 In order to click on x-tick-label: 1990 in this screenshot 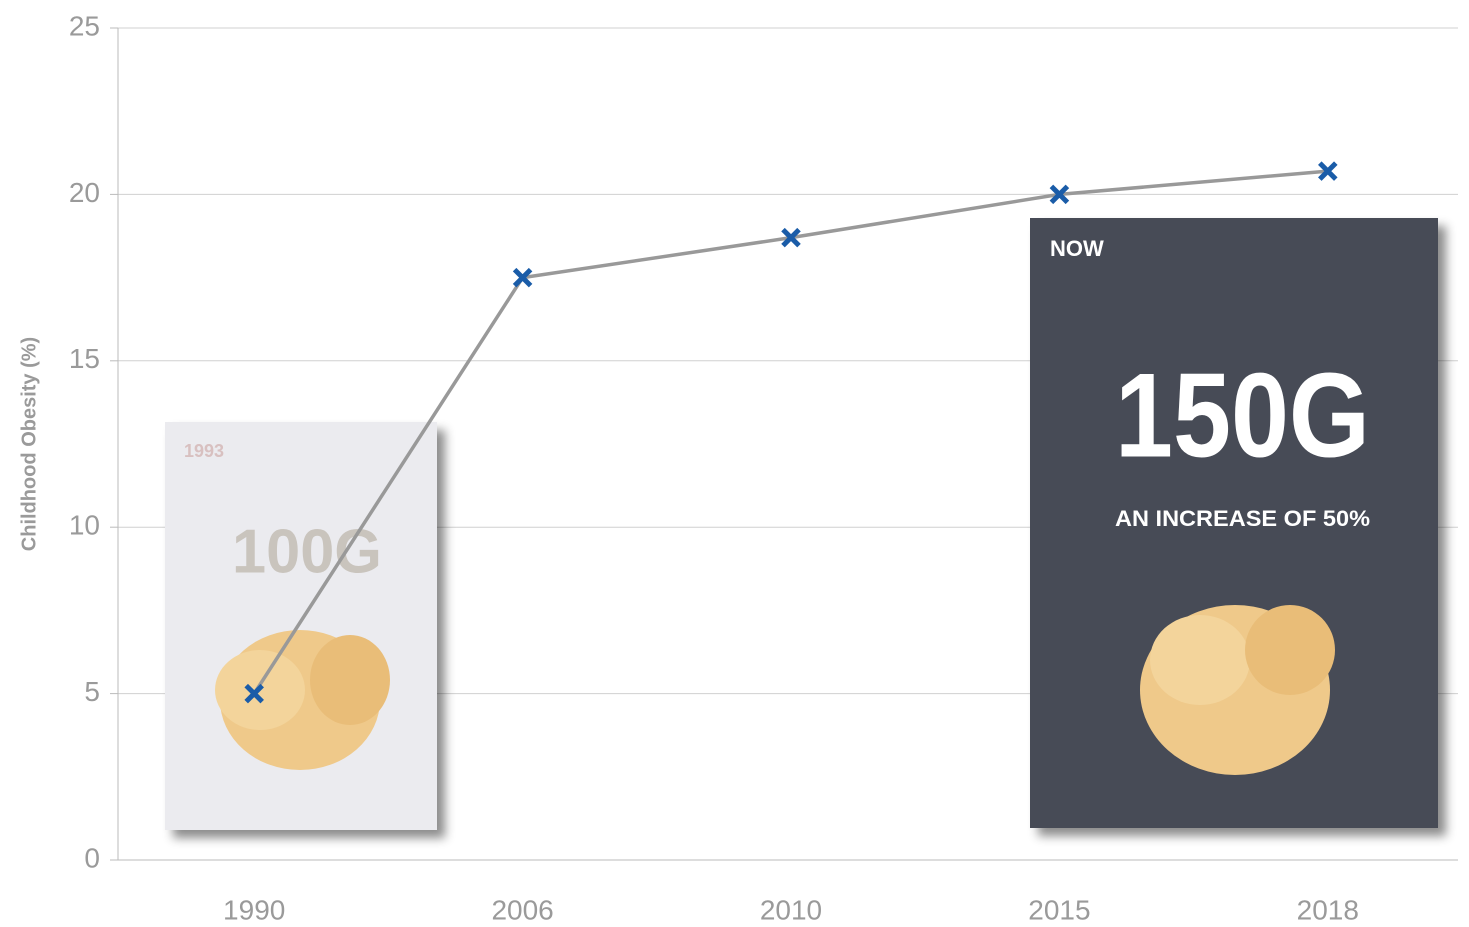, I will do `click(254, 909)`.